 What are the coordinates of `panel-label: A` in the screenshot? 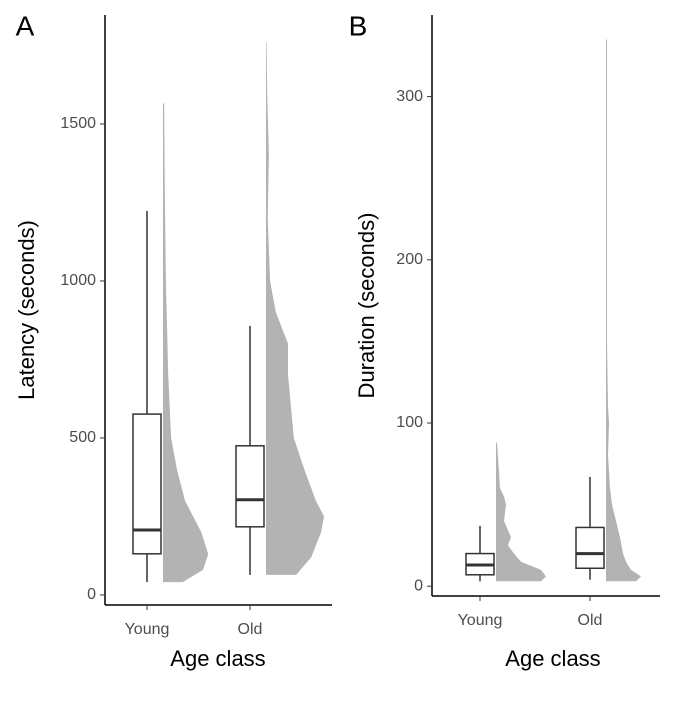 It's located at (25, 25).